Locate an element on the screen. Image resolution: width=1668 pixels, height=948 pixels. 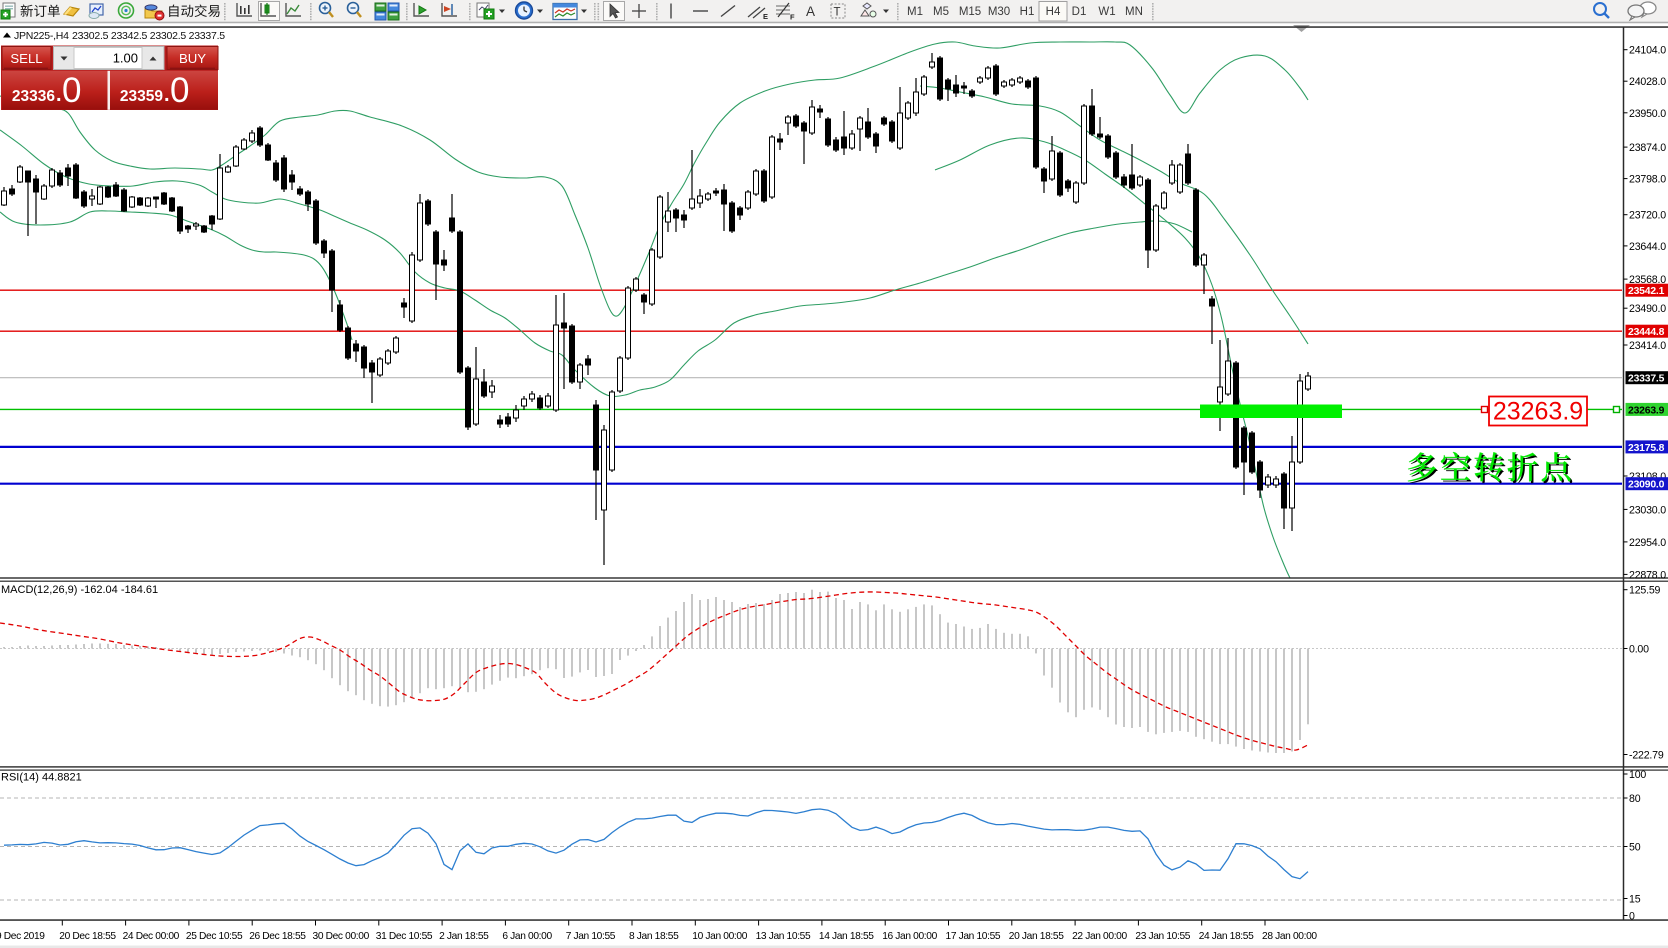
svg-text: 6 Jan 00:00 is located at coordinates (527, 936).